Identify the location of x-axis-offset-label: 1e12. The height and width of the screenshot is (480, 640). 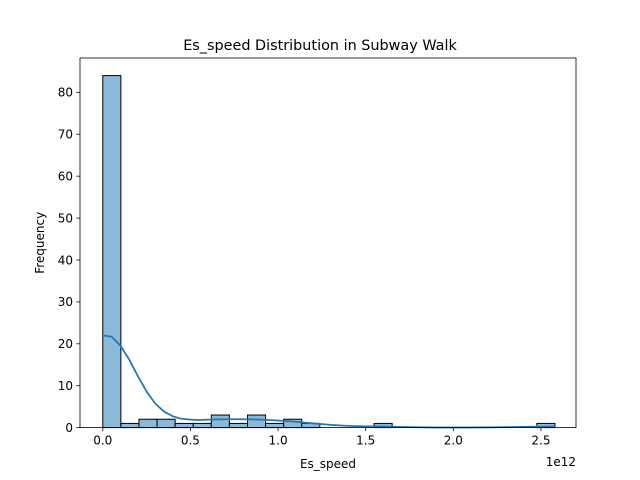
(561, 462).